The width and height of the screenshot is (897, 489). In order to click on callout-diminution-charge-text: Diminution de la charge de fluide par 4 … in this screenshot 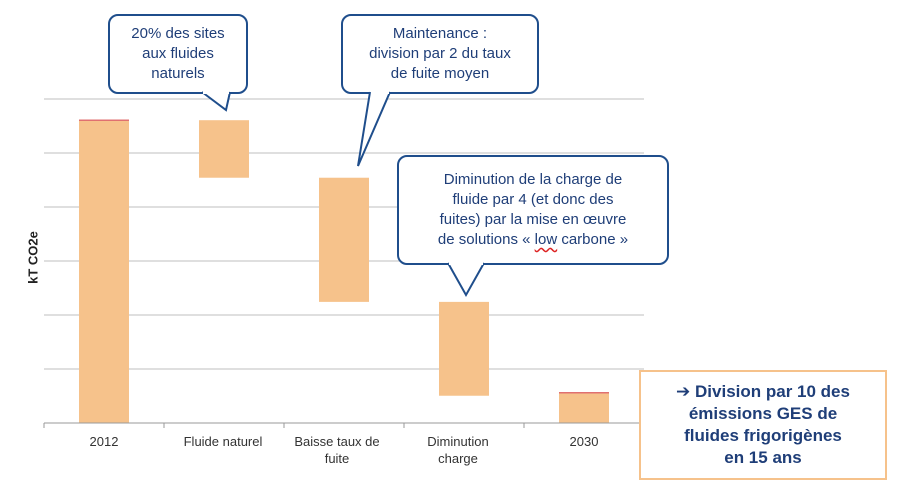, I will do `click(532, 209)`.